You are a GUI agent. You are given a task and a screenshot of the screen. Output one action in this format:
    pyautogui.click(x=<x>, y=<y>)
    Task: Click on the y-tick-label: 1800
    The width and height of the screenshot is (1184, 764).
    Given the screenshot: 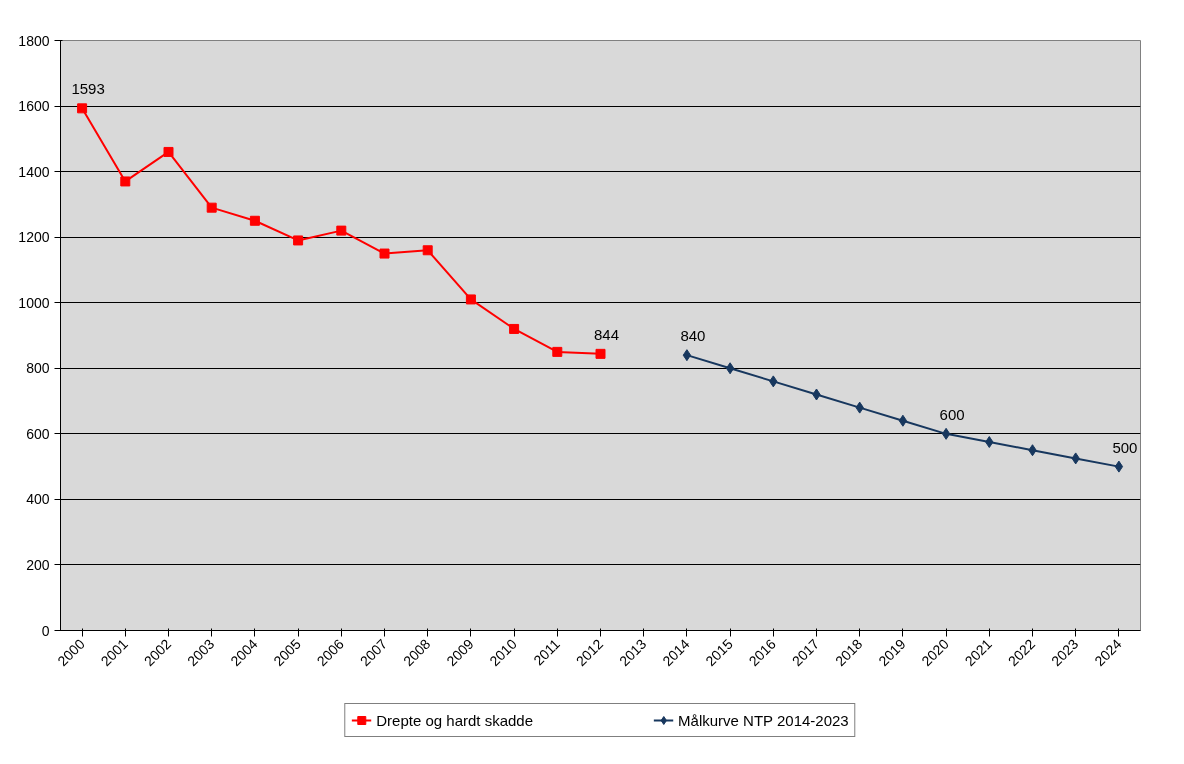 What is the action you would take?
    pyautogui.click(x=34, y=40)
    